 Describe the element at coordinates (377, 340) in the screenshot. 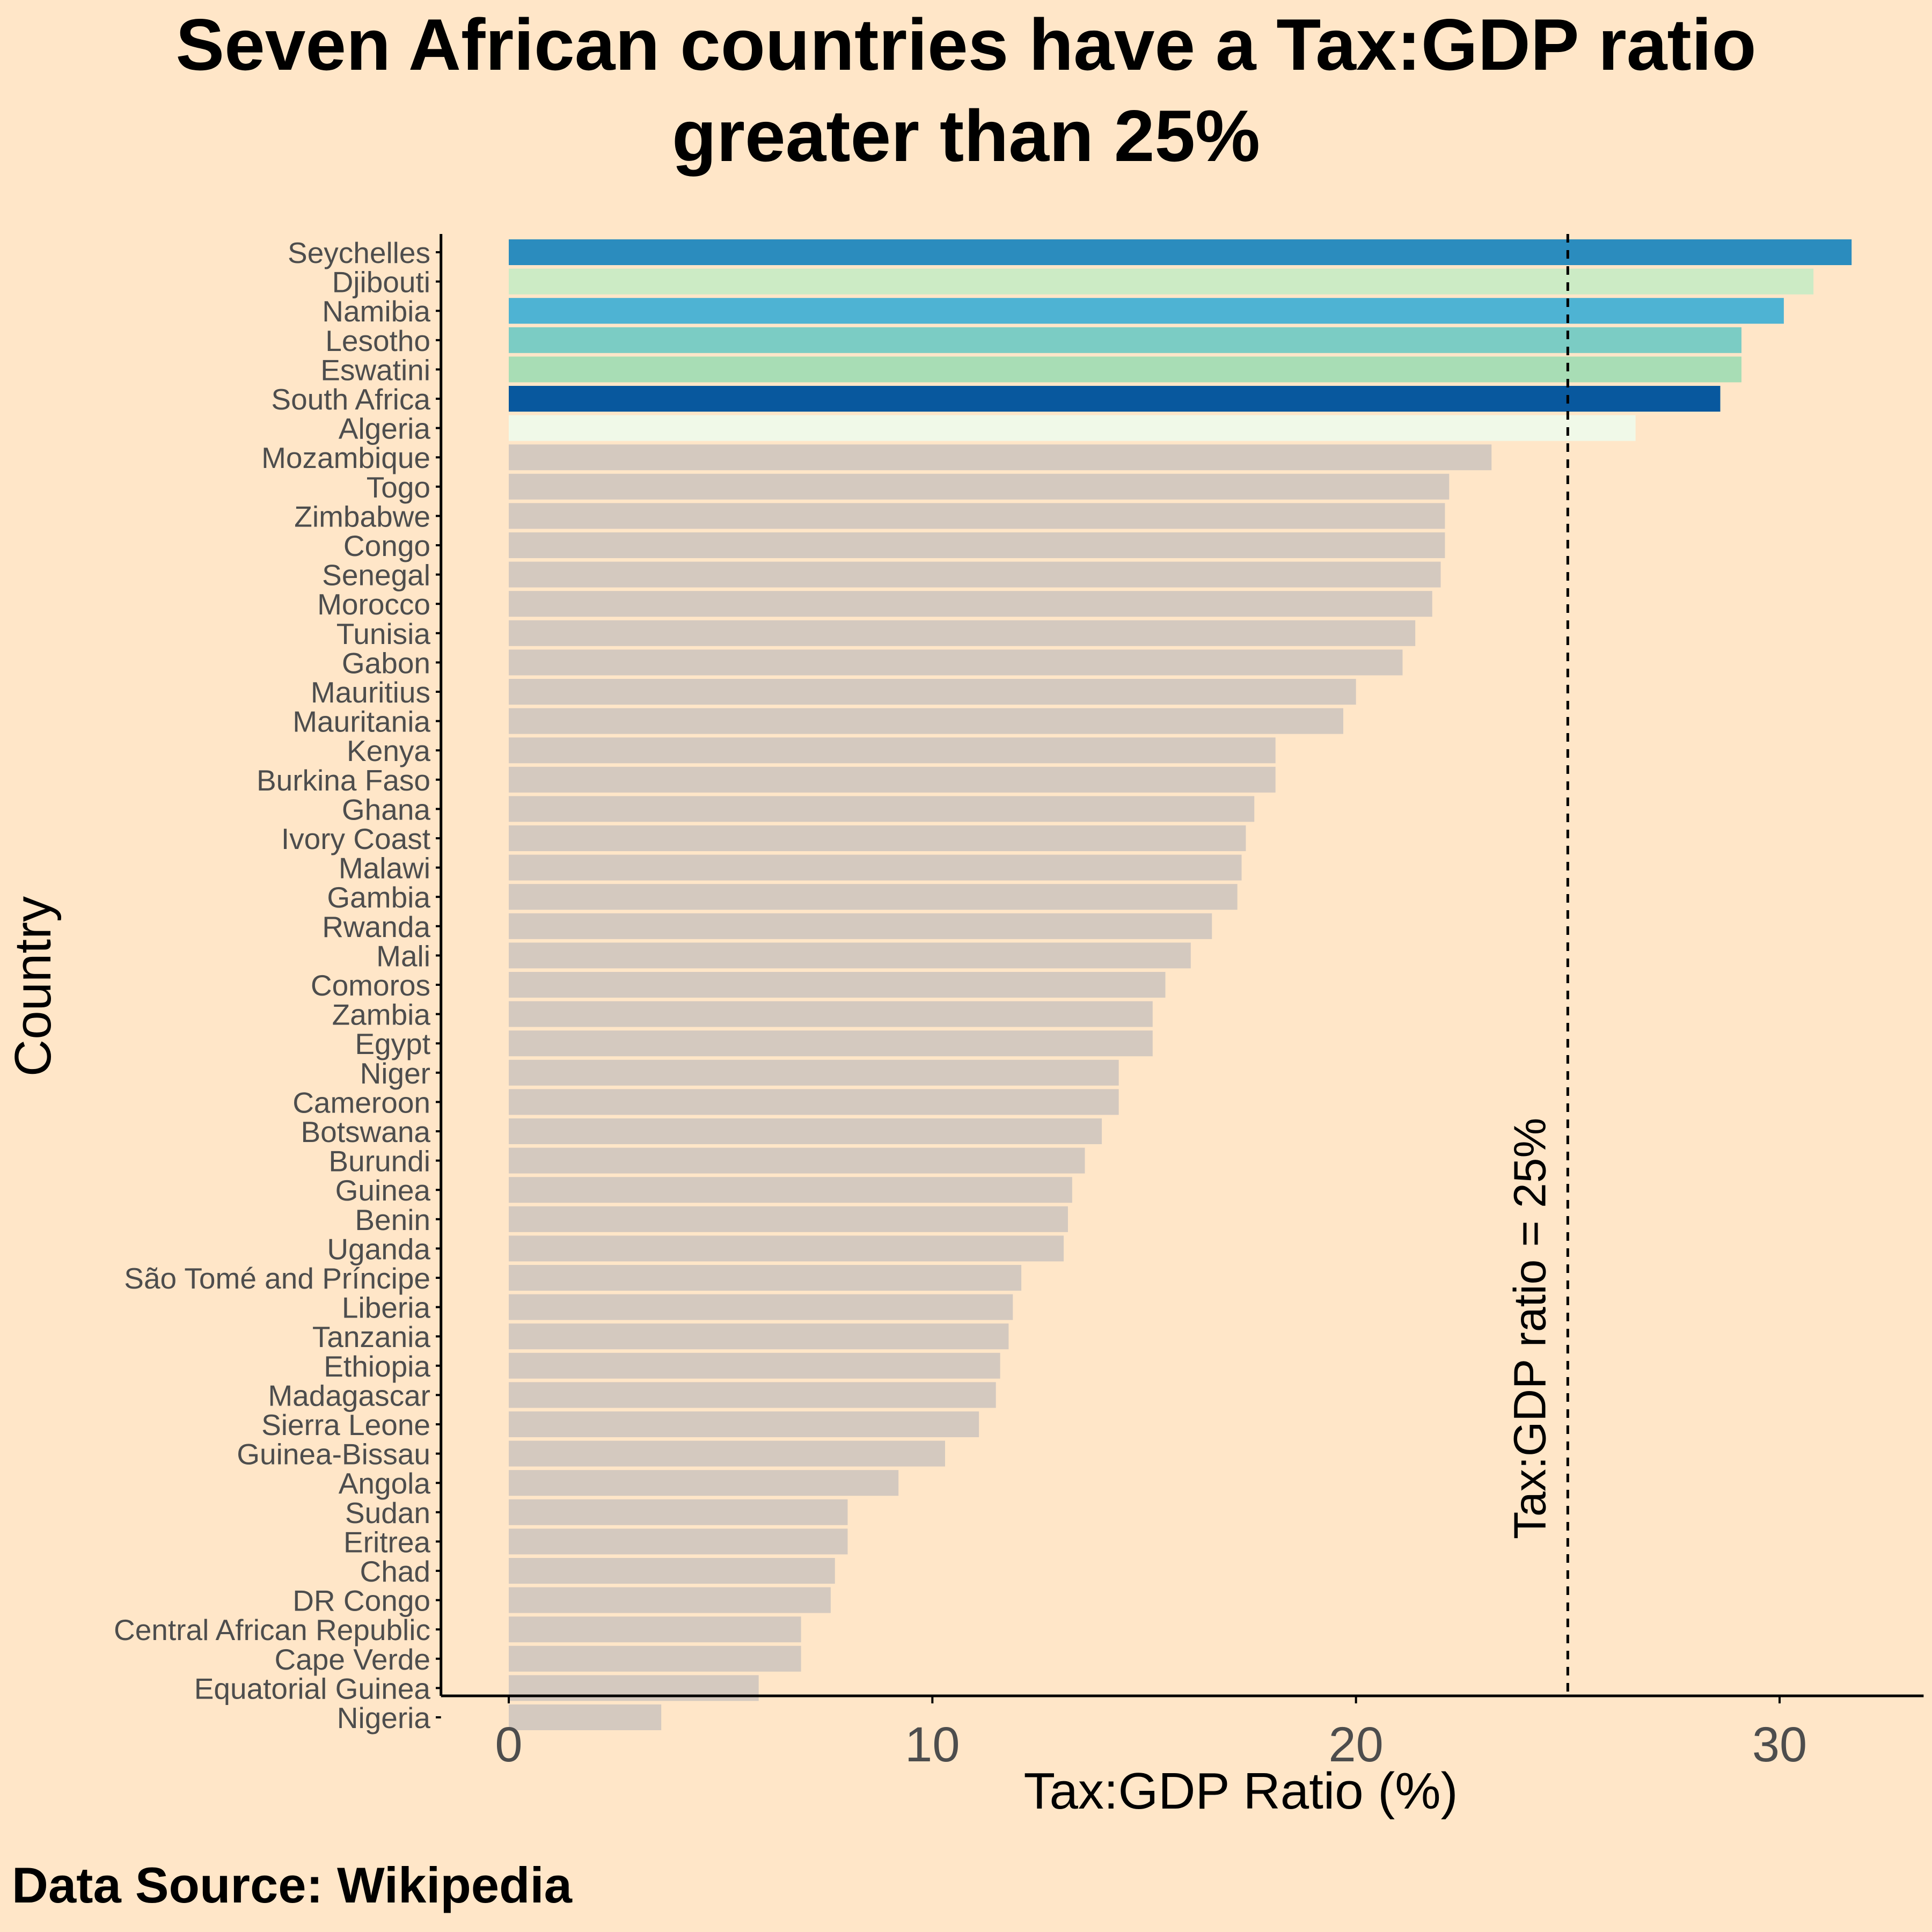

I see `y-tick-label-lesotho: Lesotho` at that location.